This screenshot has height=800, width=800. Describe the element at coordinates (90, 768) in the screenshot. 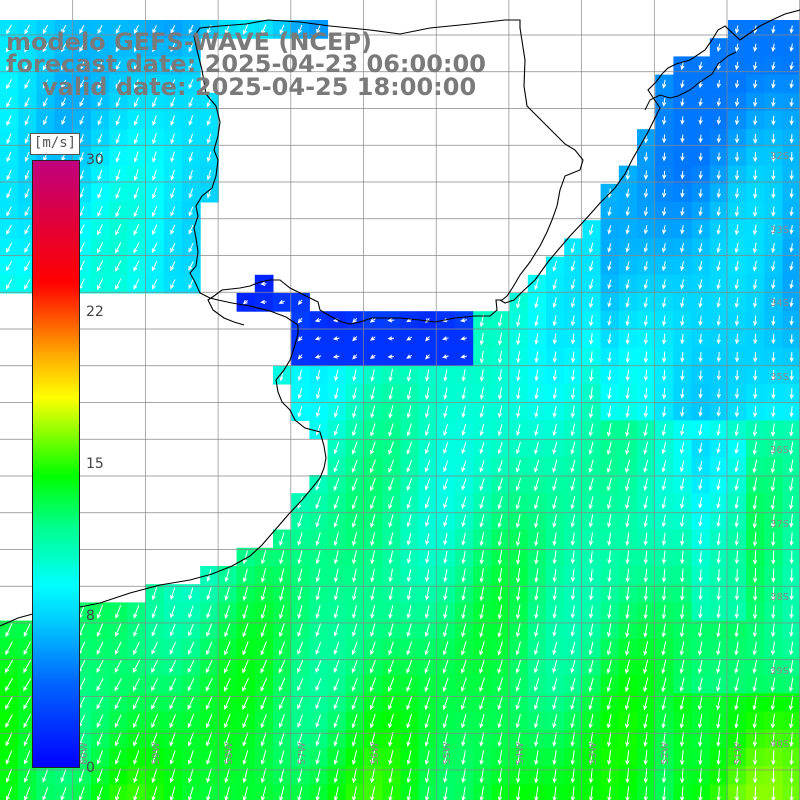

I see `colorbar-tick-0: 0` at that location.